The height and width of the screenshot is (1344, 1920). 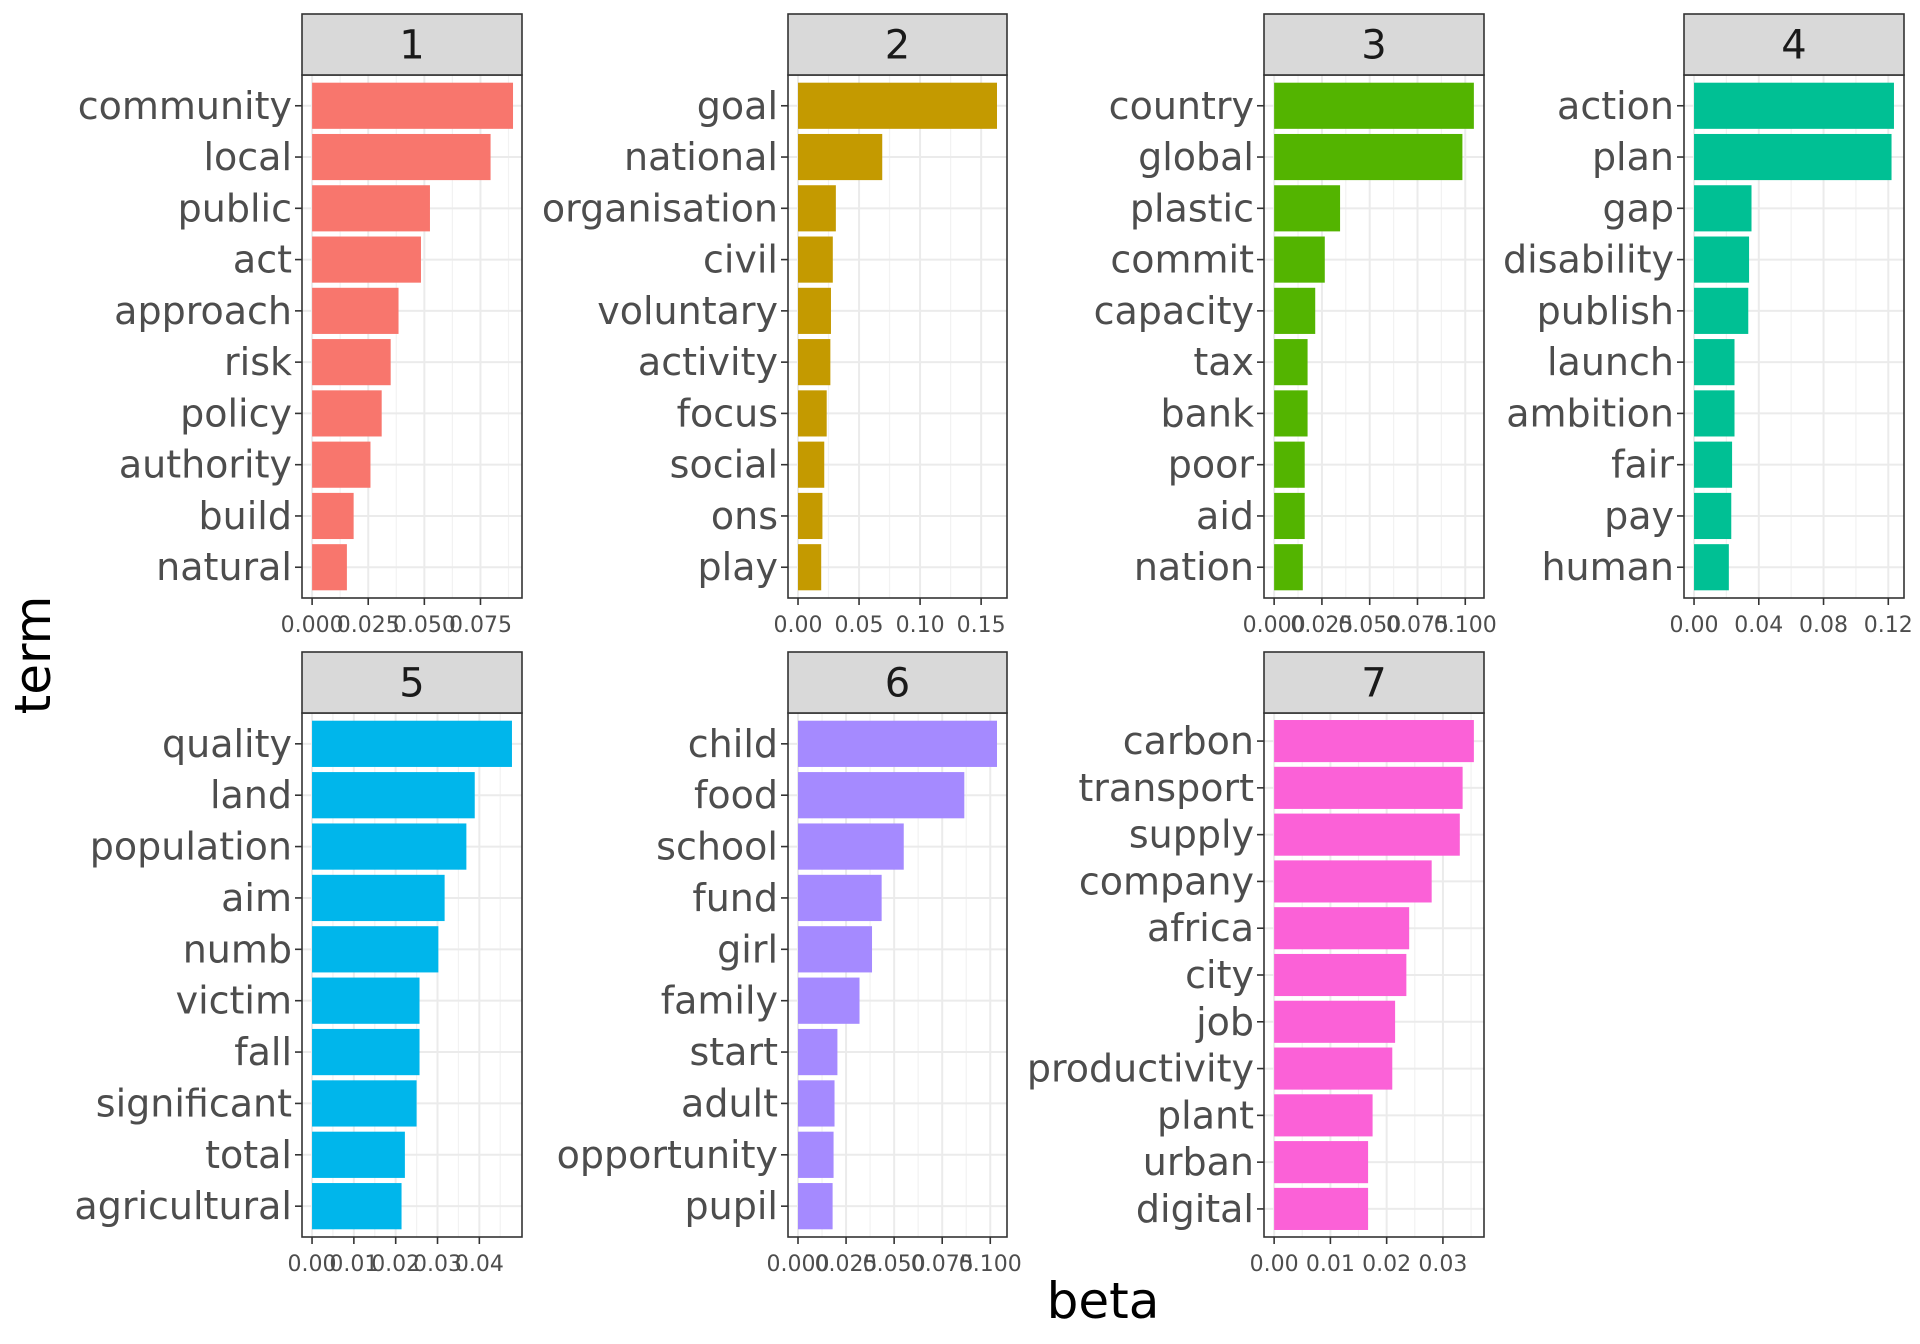 I want to click on bar-ons, so click(x=810, y=516).